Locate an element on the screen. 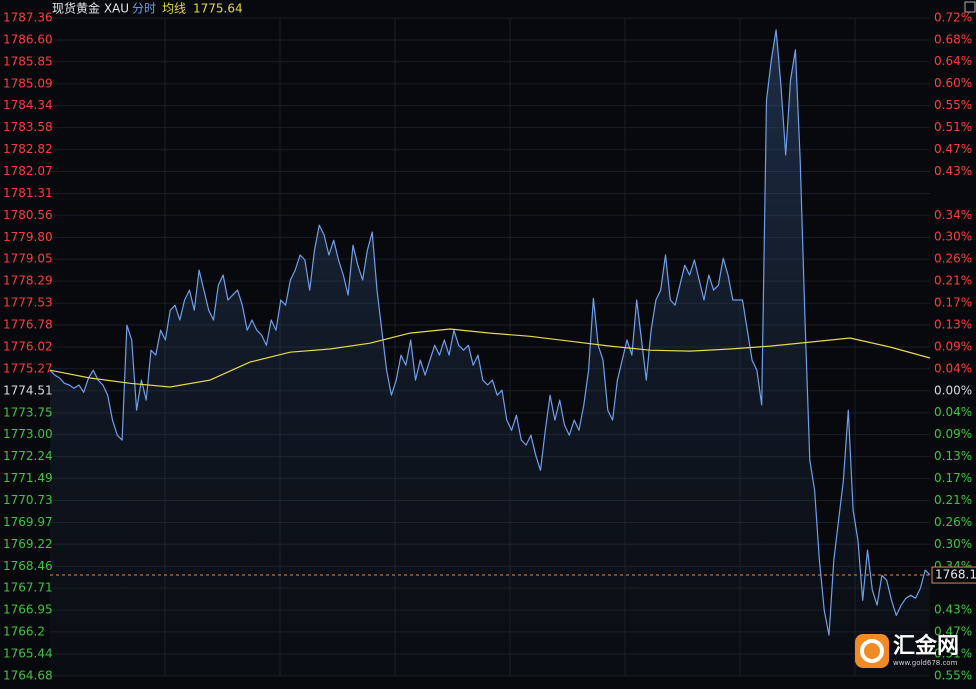 Image resolution: width=976 pixels, height=689 pixels. y2-tick-label: 0.60% is located at coordinates (953, 83).